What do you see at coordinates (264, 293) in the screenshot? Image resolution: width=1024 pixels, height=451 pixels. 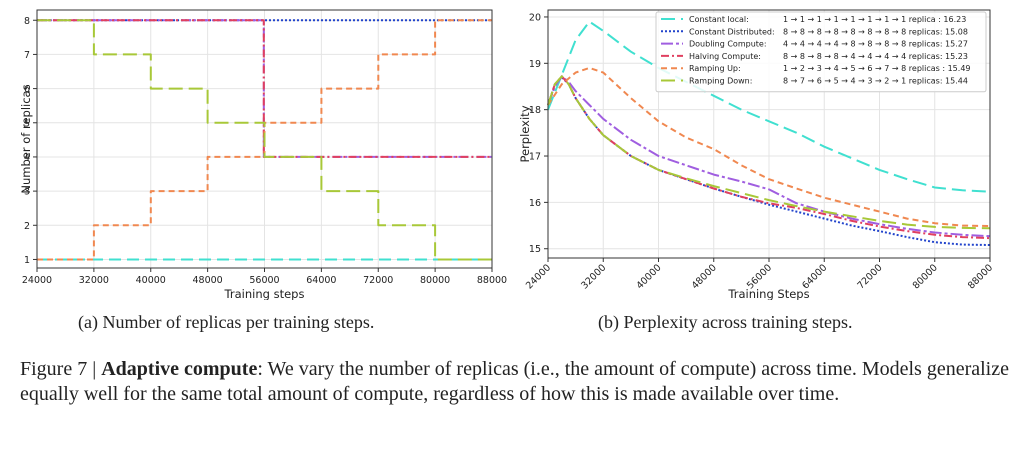 I see `x-axis-label: Training steps` at bounding box center [264, 293].